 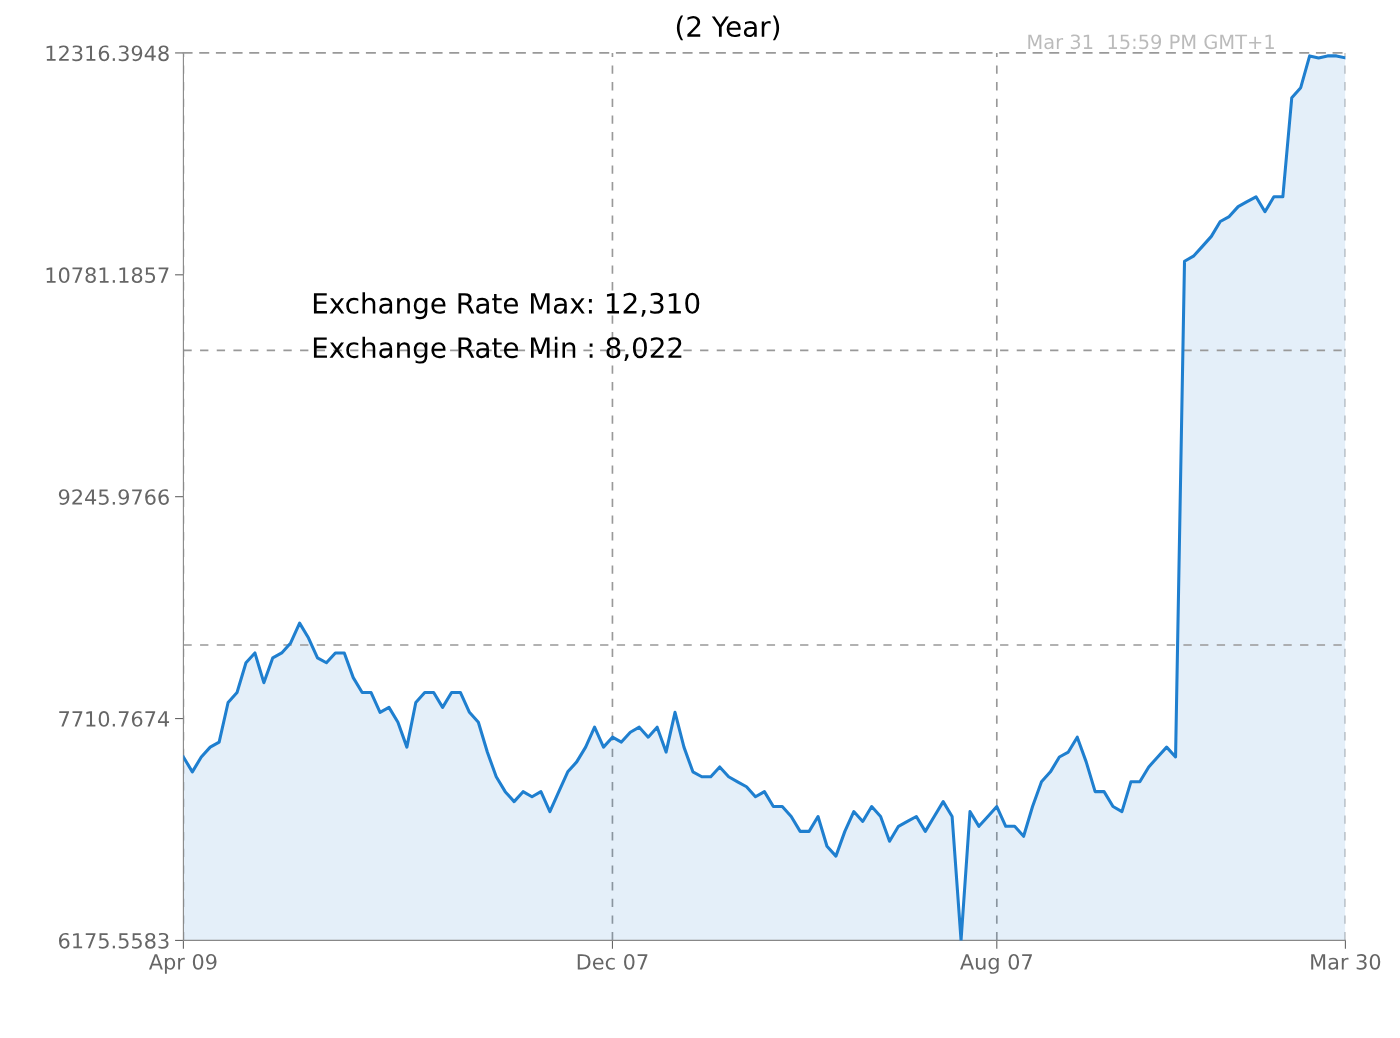 What do you see at coordinates (612, 961) in the screenshot?
I see `x-tick-label: Dec 07` at bounding box center [612, 961].